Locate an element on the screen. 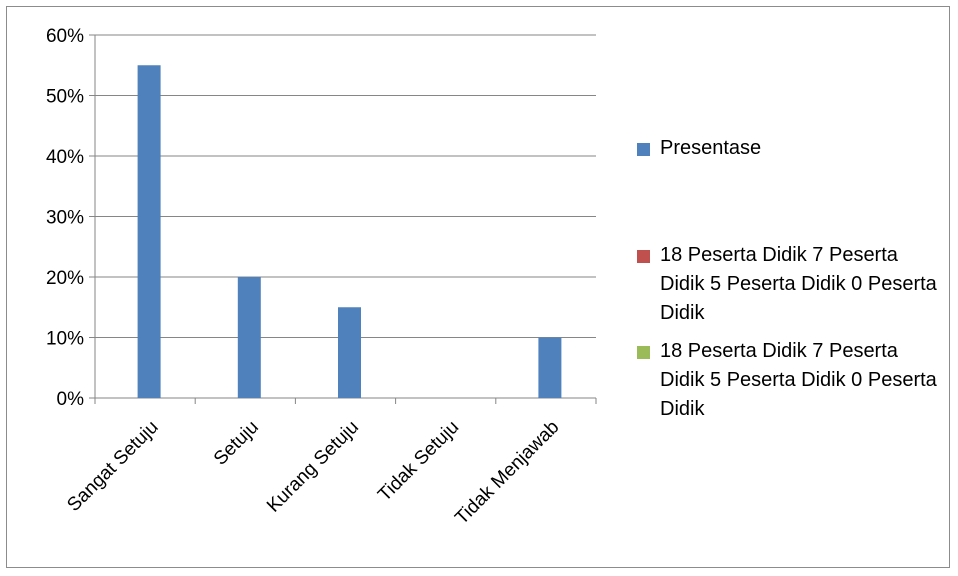  x-tick-label: Tidak Setuju is located at coordinates (418, 461).